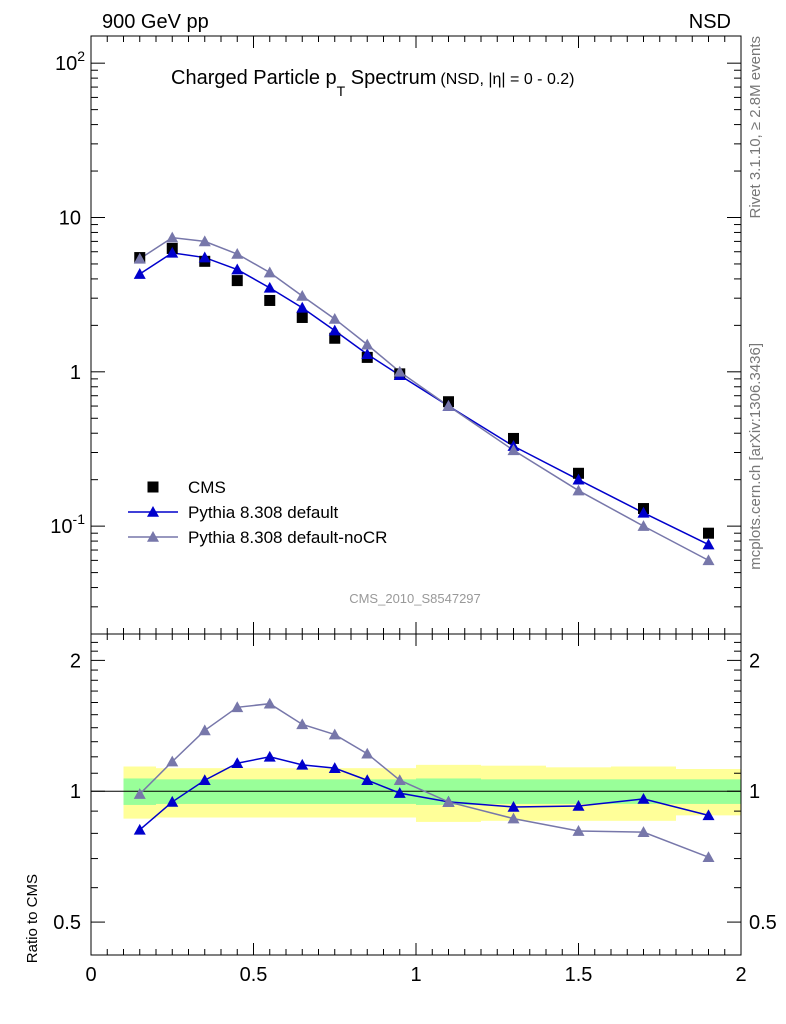  I want to click on y-tick-label: 10², so click(70, 61).